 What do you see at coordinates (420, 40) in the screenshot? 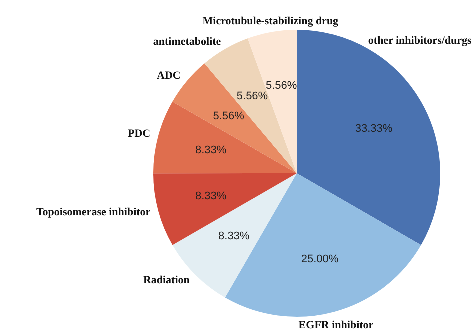
I see `slice-label: other inhibitors/durgs` at bounding box center [420, 40].